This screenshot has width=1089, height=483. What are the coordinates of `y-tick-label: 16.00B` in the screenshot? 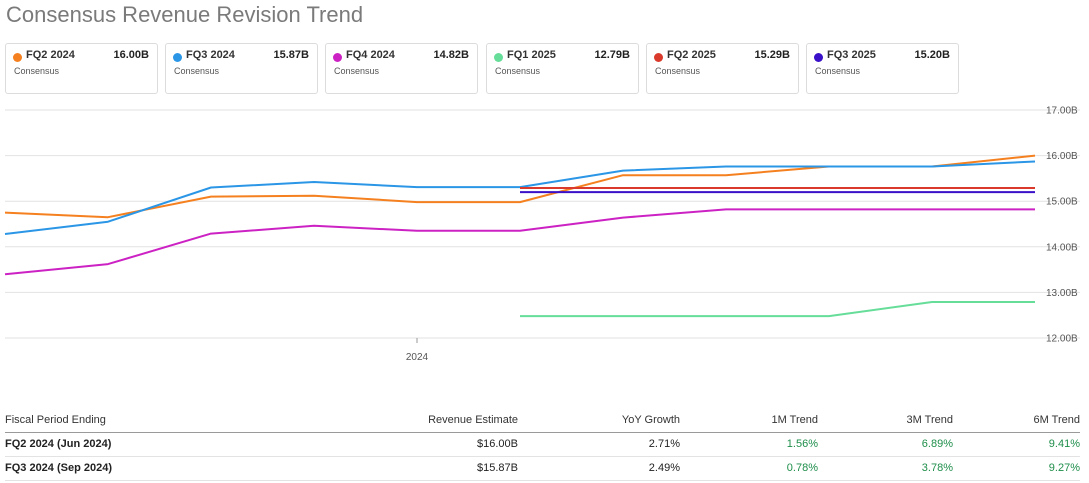 It's located at (1062, 156).